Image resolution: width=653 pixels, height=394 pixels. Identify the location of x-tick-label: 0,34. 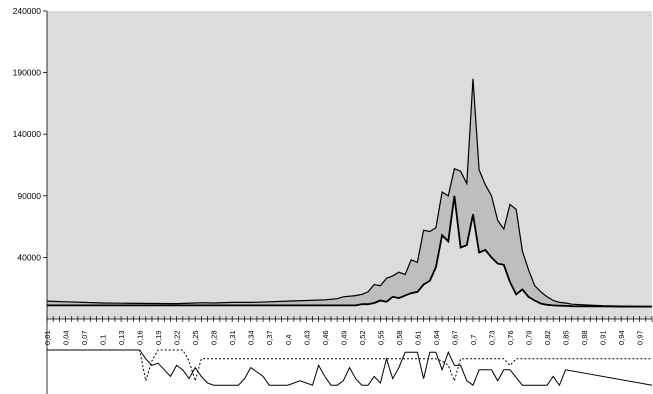
(251, 337).